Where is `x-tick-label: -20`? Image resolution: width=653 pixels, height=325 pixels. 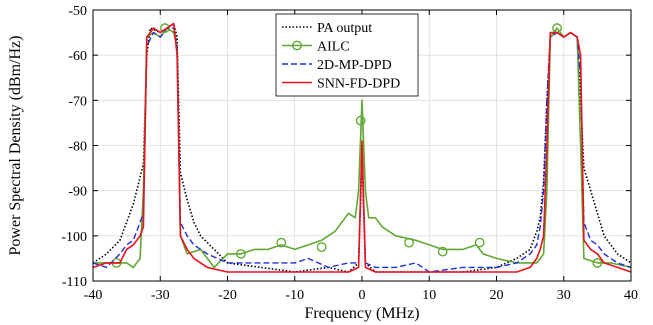 x-tick-label: -20 is located at coordinates (227, 295).